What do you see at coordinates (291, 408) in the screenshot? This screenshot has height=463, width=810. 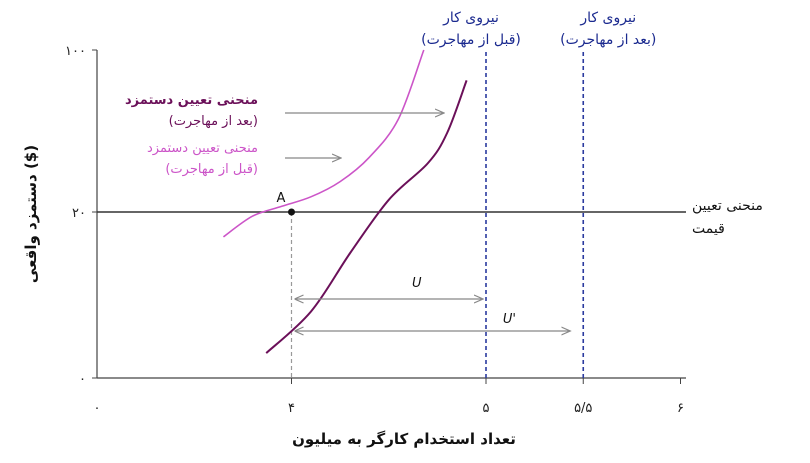 I see `x-tick-label: ۴` at bounding box center [291, 408].